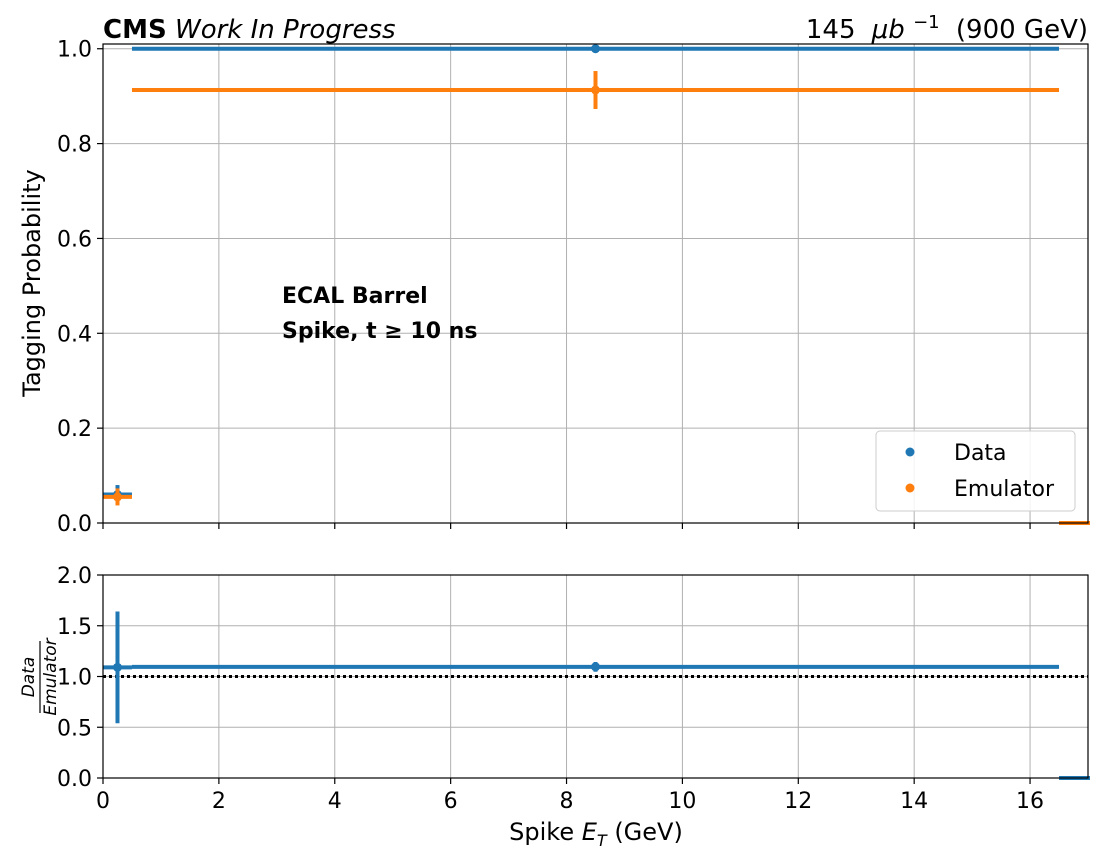  What do you see at coordinates (831, 30) in the screenshot?
I see `lumi-value: 145` at bounding box center [831, 30].